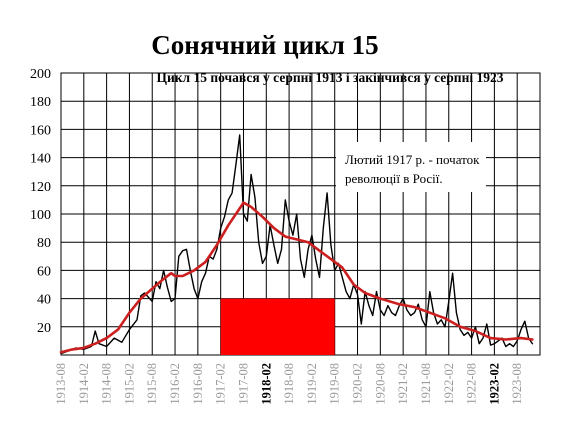  I want to click on y-tick-label: 100, so click(40, 215).